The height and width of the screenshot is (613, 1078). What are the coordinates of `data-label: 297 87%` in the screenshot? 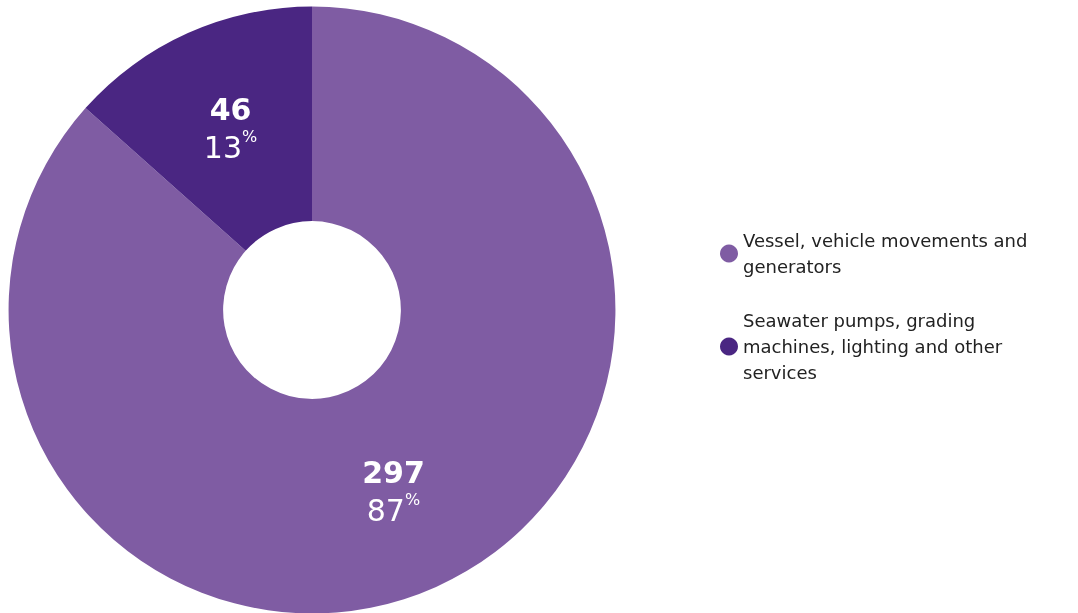 It's located at (393, 492).